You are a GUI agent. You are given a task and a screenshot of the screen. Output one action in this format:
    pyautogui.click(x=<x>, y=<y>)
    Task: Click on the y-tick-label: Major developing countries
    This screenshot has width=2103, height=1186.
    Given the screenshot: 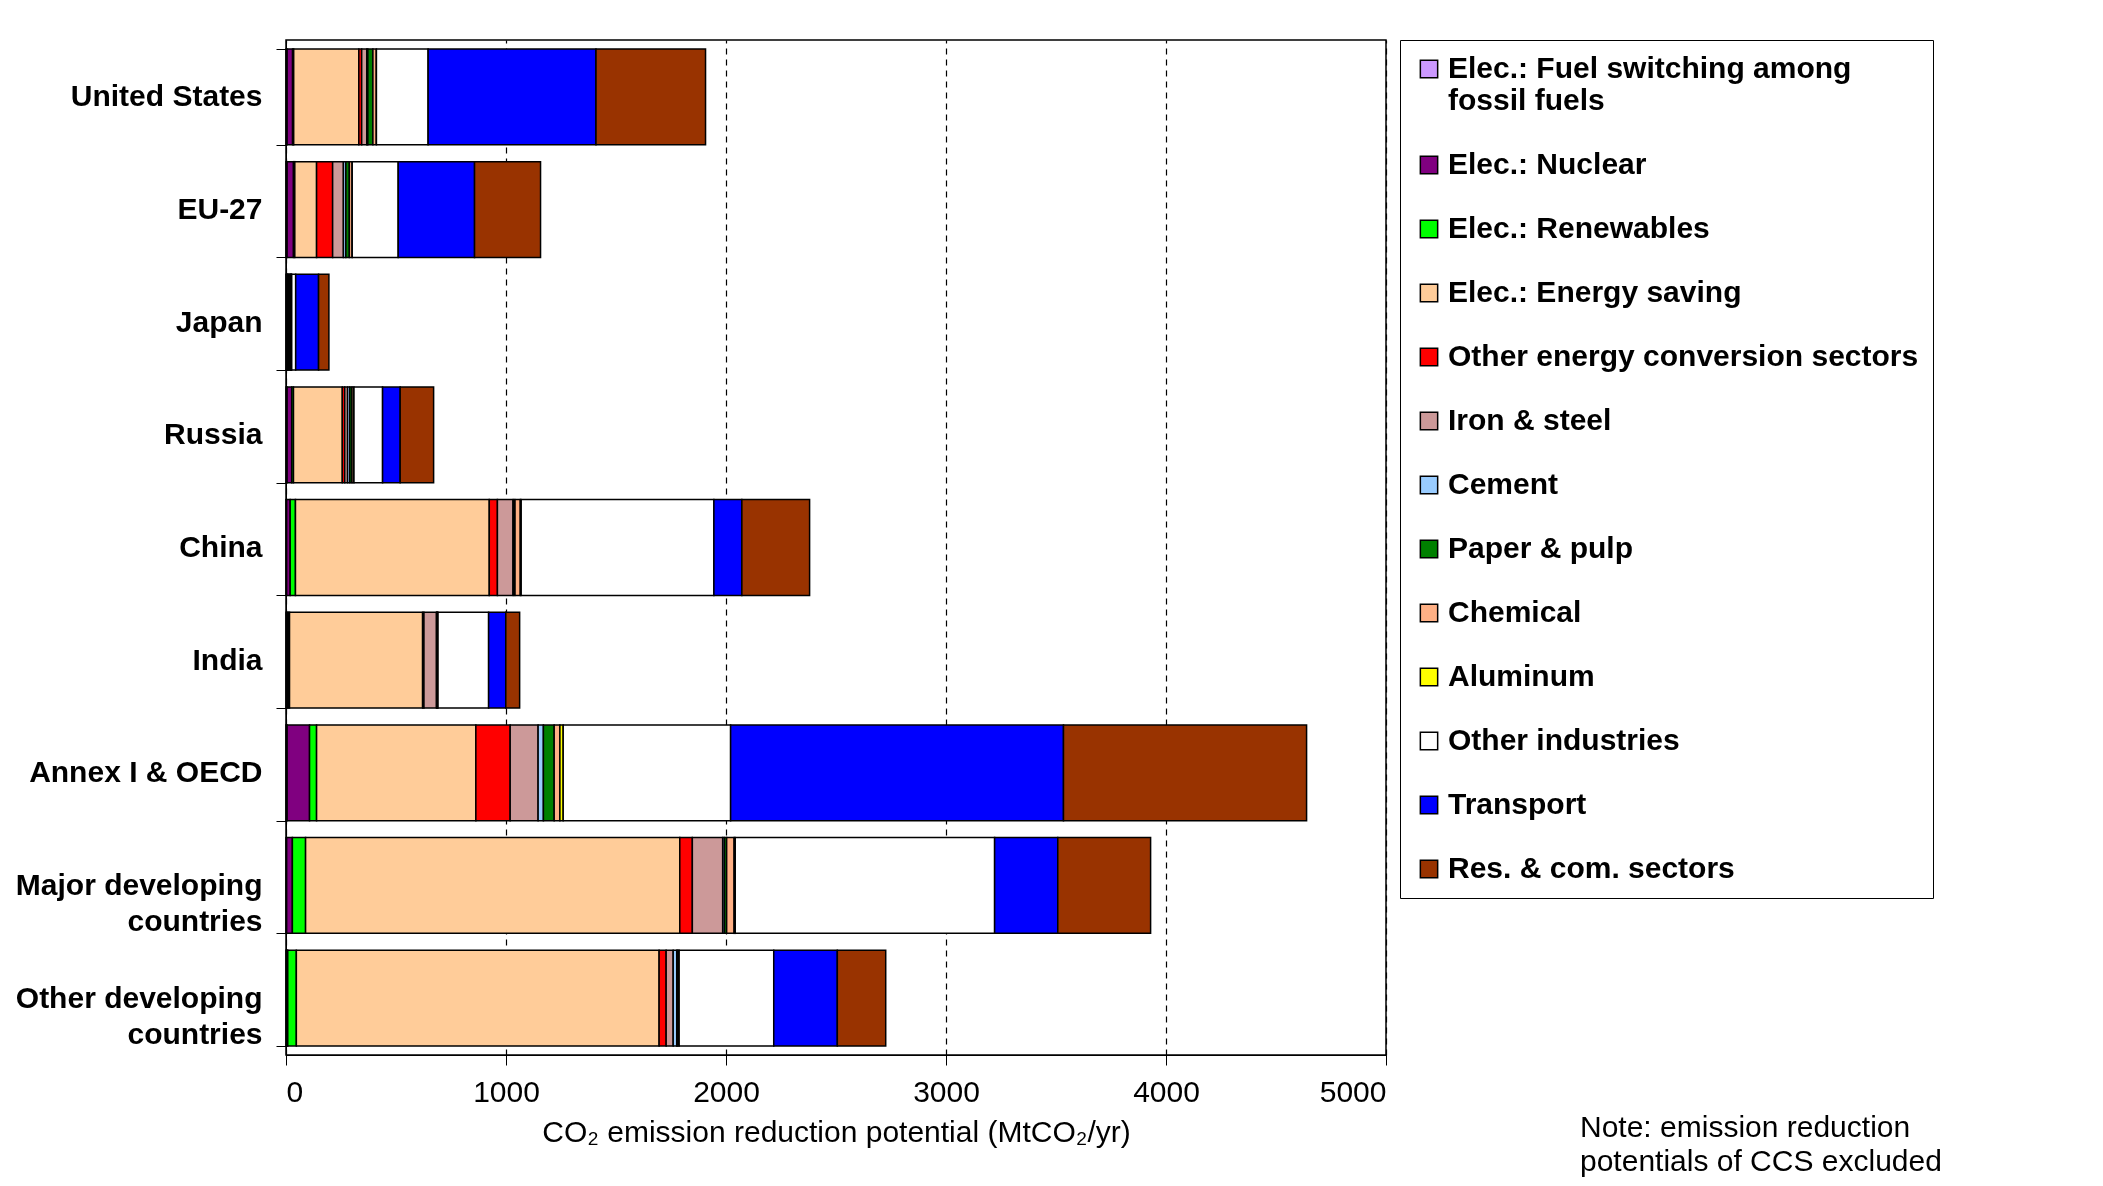 What is the action you would take?
    pyautogui.click(x=139, y=902)
    